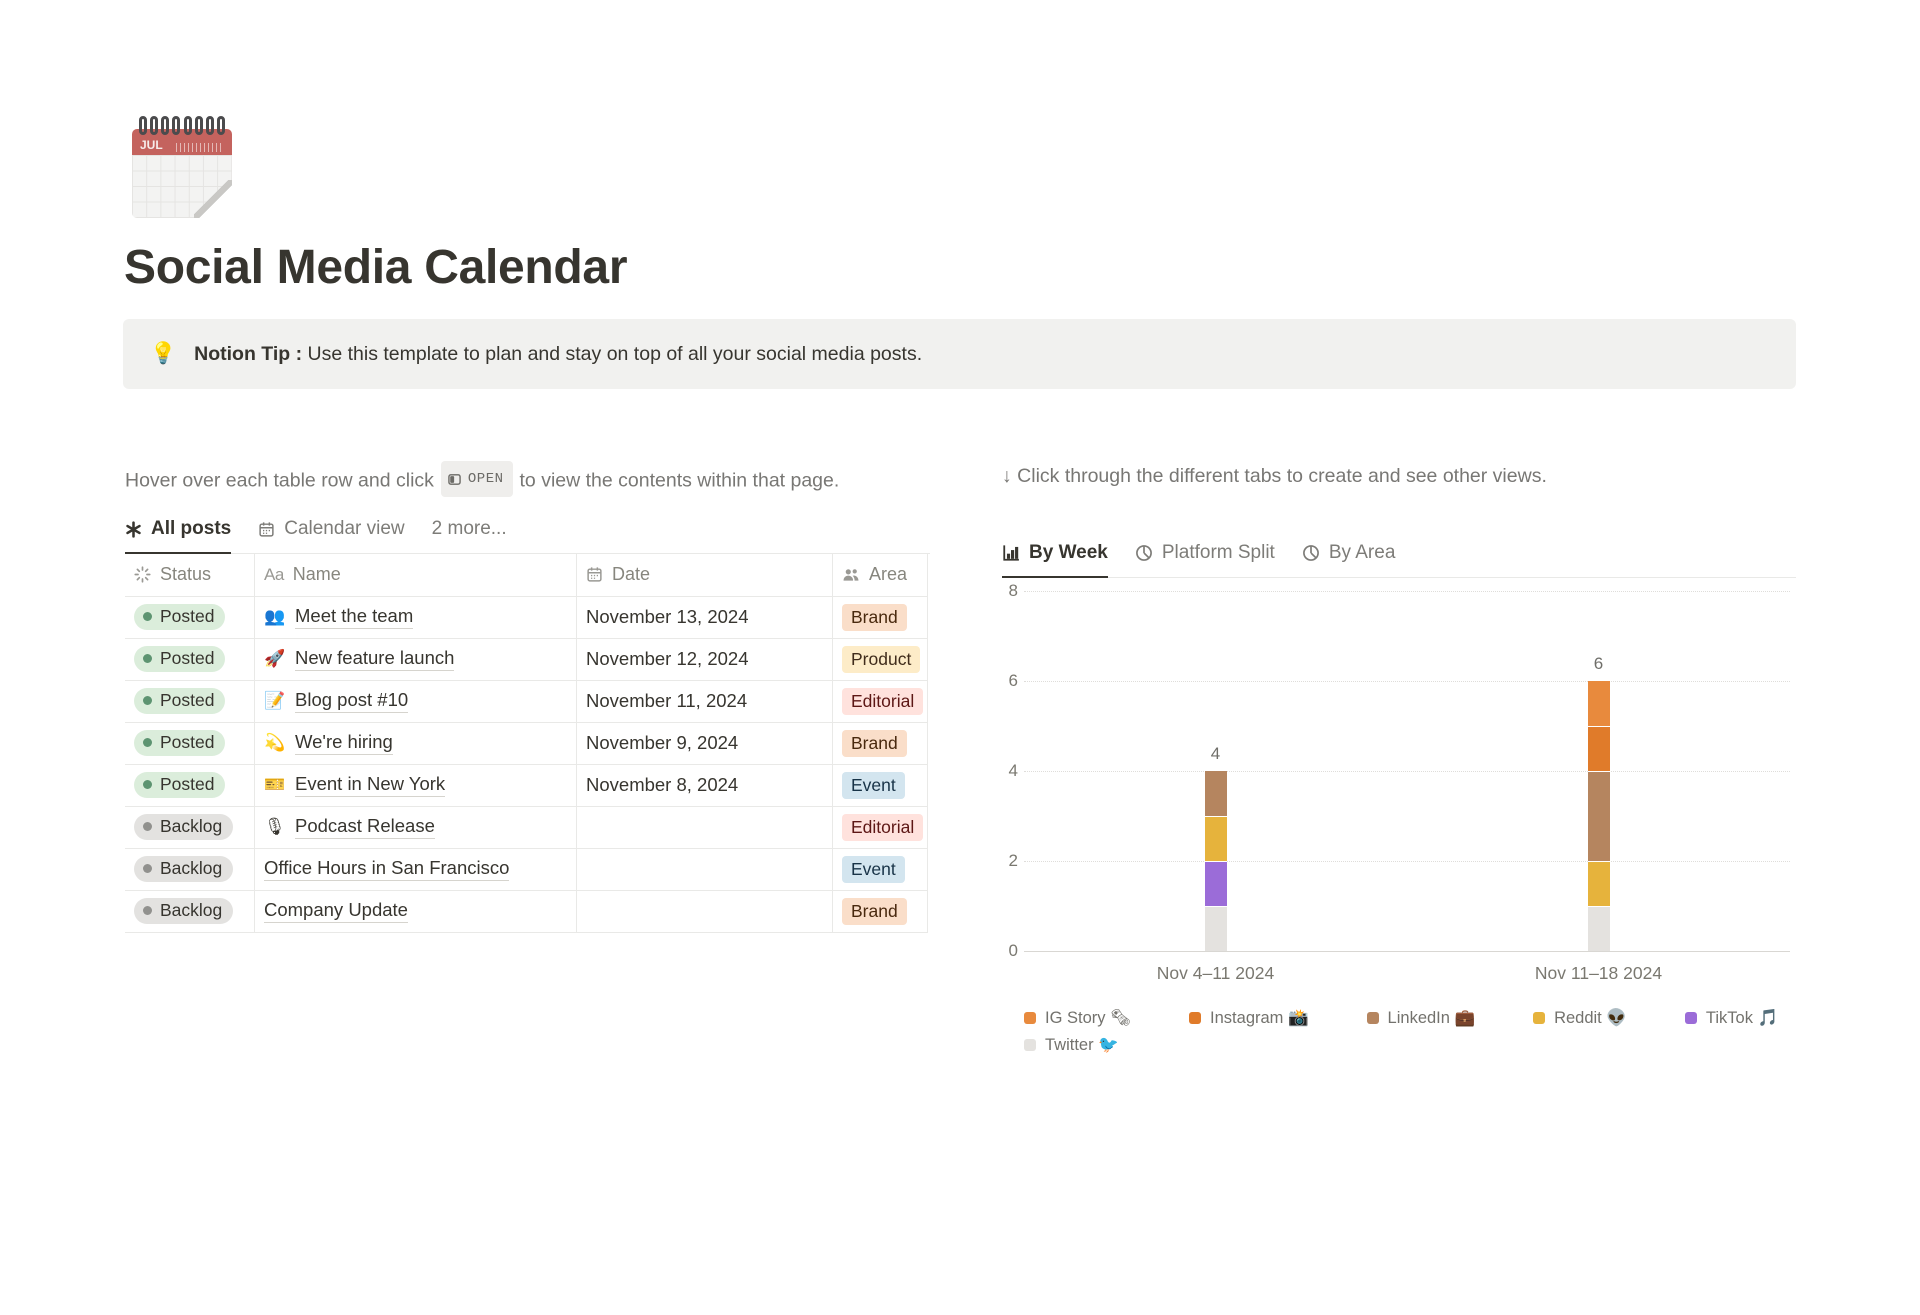  Describe the element at coordinates (178, 535) in the screenshot. I see `tab-all-posts: All posts` at that location.